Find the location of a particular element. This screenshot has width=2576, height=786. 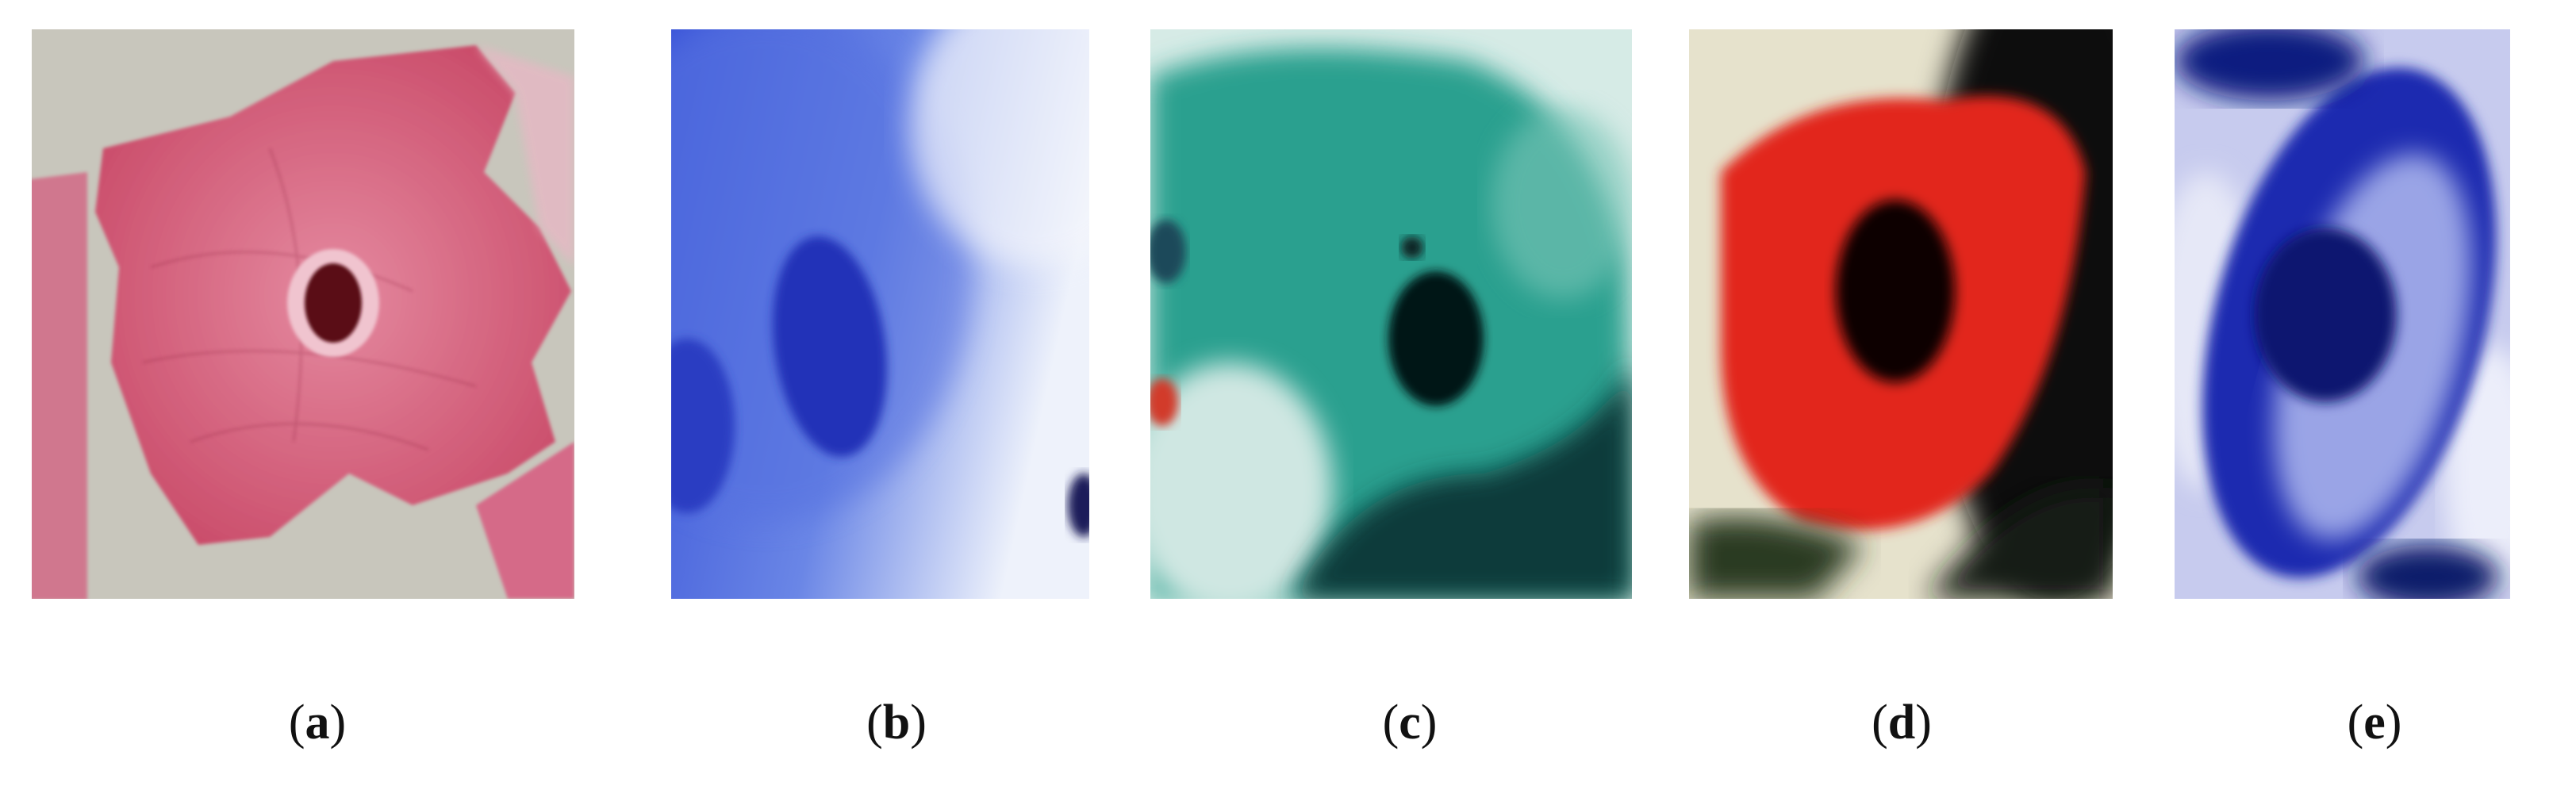

caption-letter-d: d is located at coordinates (1901, 723).